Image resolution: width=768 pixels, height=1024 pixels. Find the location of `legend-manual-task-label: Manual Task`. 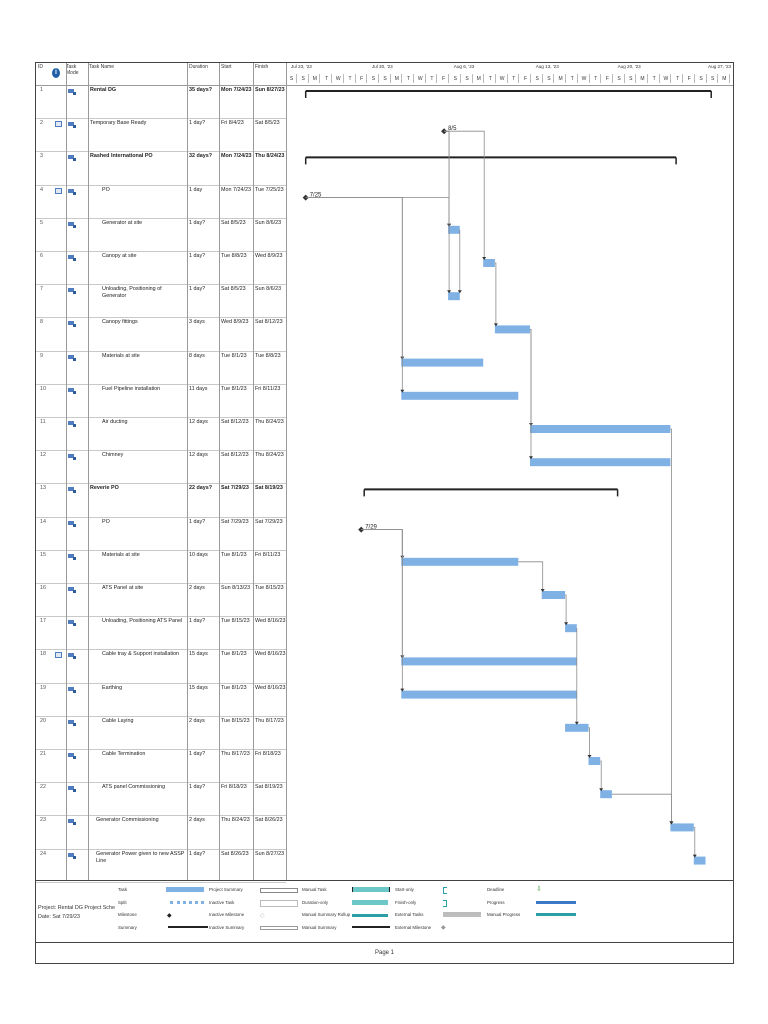

legend-manual-task-label: Manual Task is located at coordinates (314, 889).